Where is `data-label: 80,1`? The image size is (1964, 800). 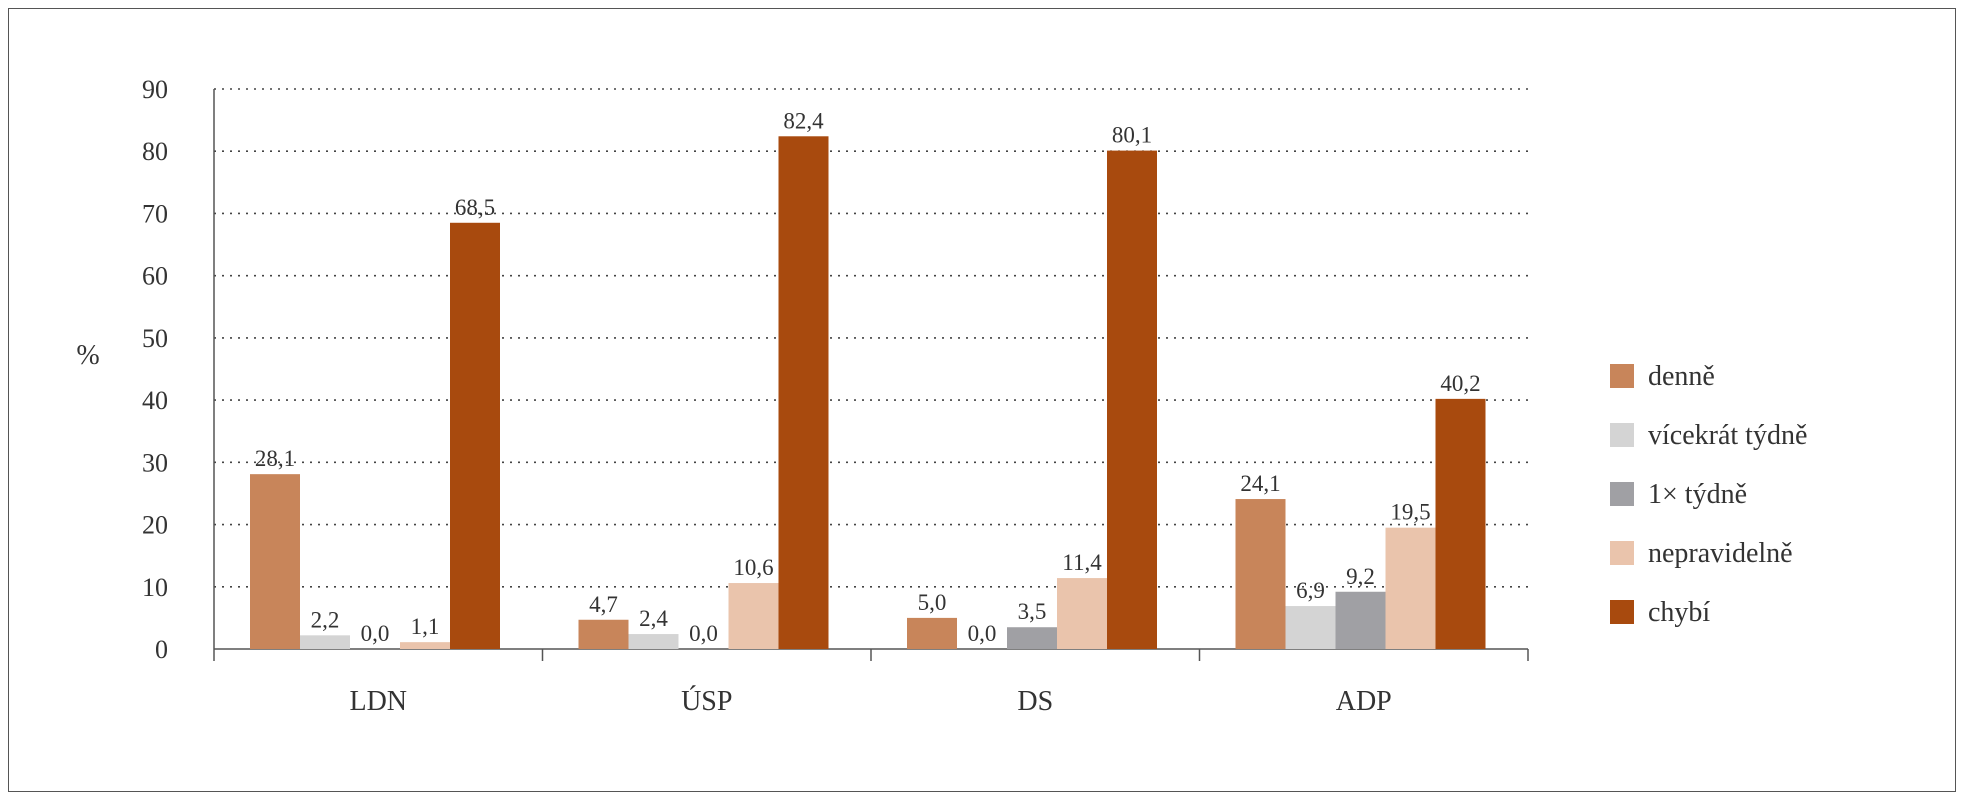 data-label: 80,1 is located at coordinates (1132, 135).